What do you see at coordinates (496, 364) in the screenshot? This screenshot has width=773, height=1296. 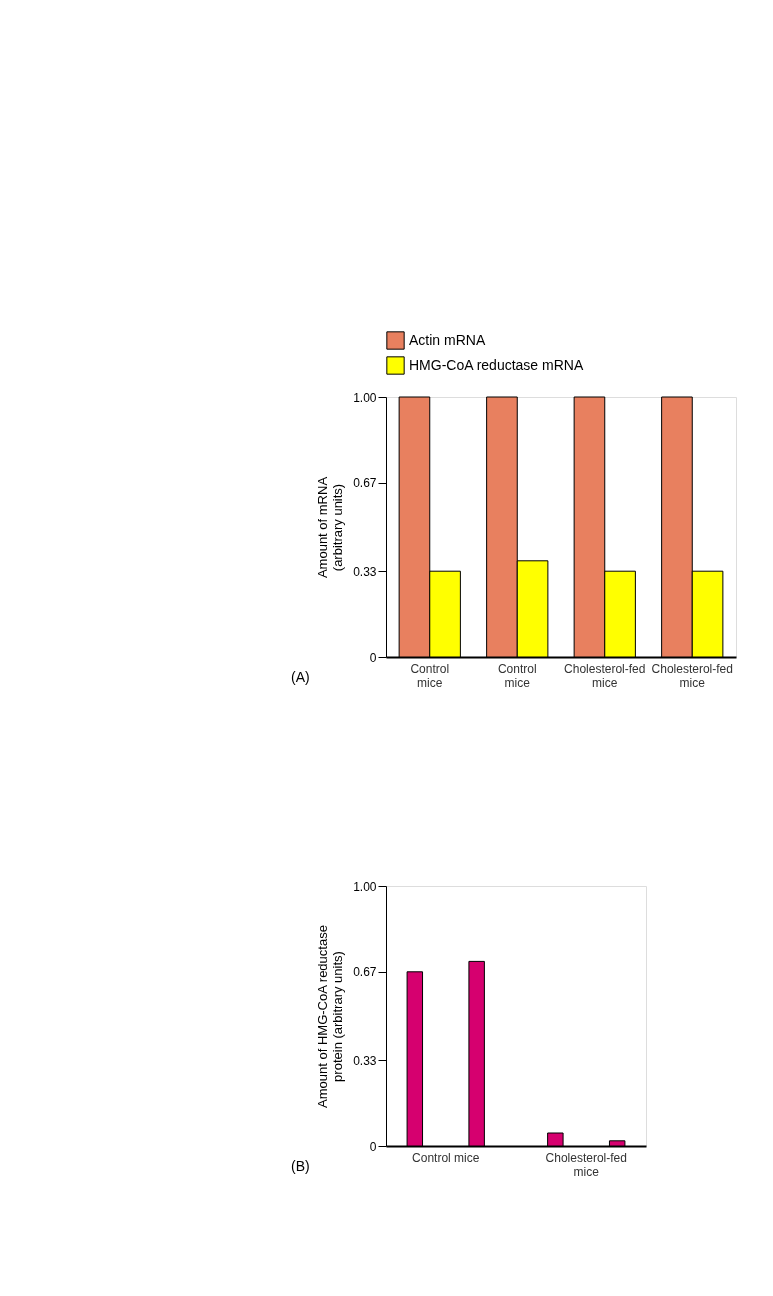 I see `legend-label: HMG-CoA reductase mRNA` at bounding box center [496, 364].